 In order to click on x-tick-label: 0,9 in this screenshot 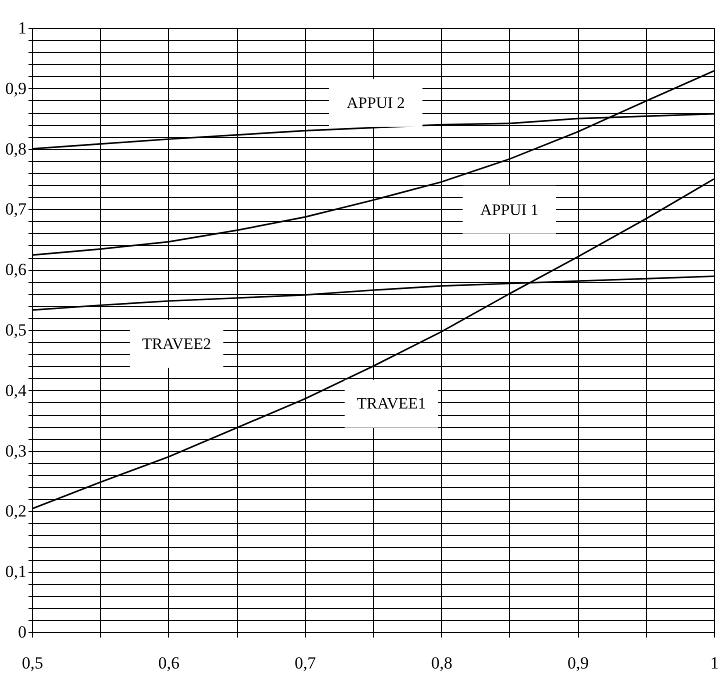, I will do `click(578, 663)`.